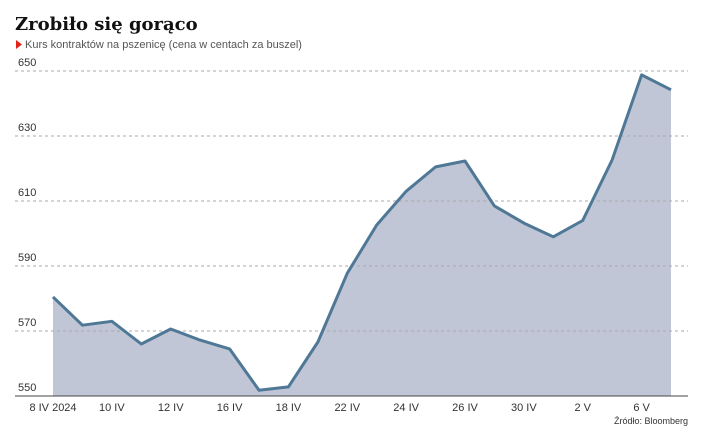  What do you see at coordinates (52, 408) in the screenshot?
I see `x-tick-label: 8 IV 2024` at bounding box center [52, 408].